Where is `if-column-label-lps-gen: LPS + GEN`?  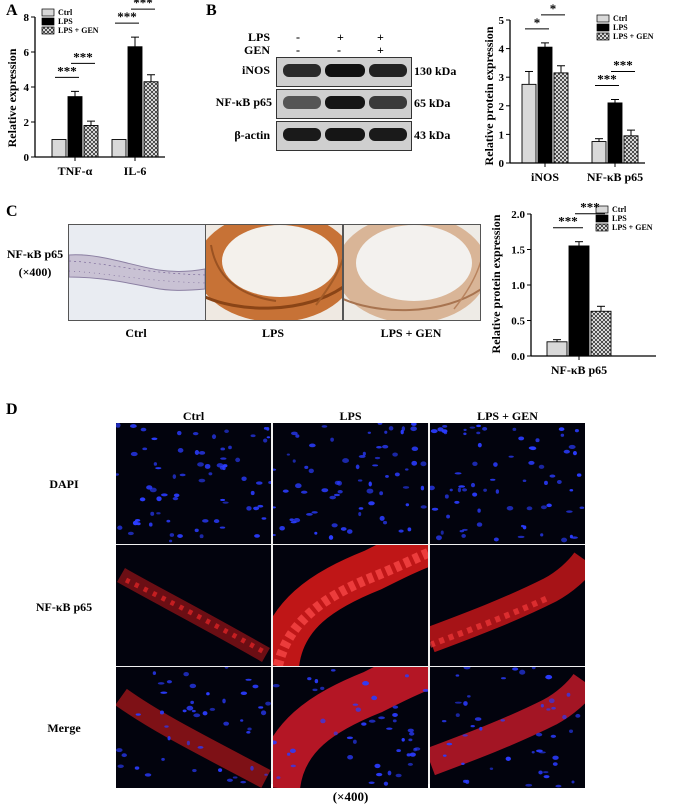
if-column-label-lps-gen: LPS + GEN is located at coordinates (507, 416).